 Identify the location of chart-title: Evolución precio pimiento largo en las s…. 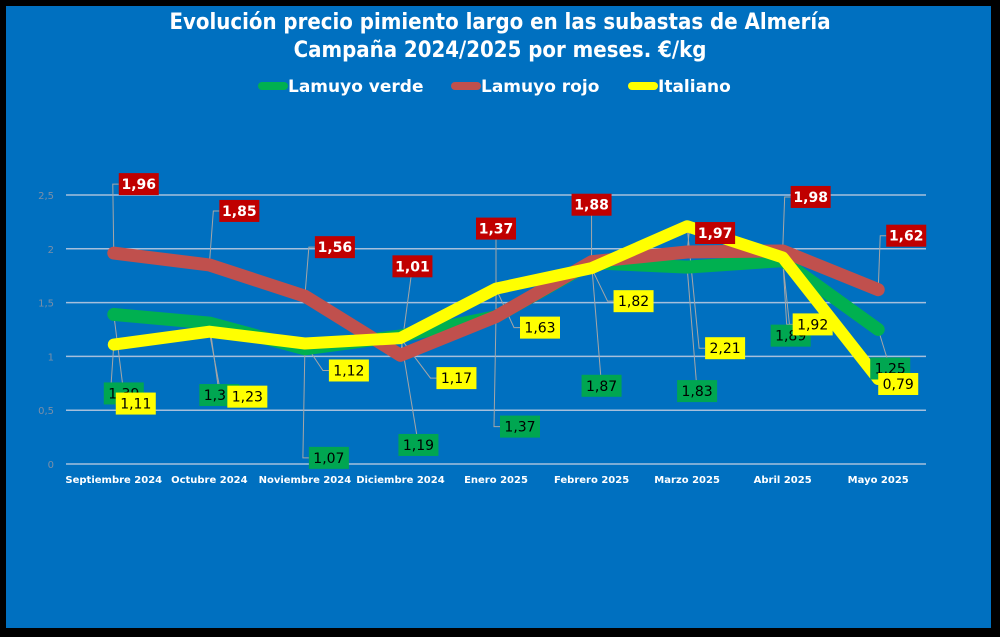
(500, 22).